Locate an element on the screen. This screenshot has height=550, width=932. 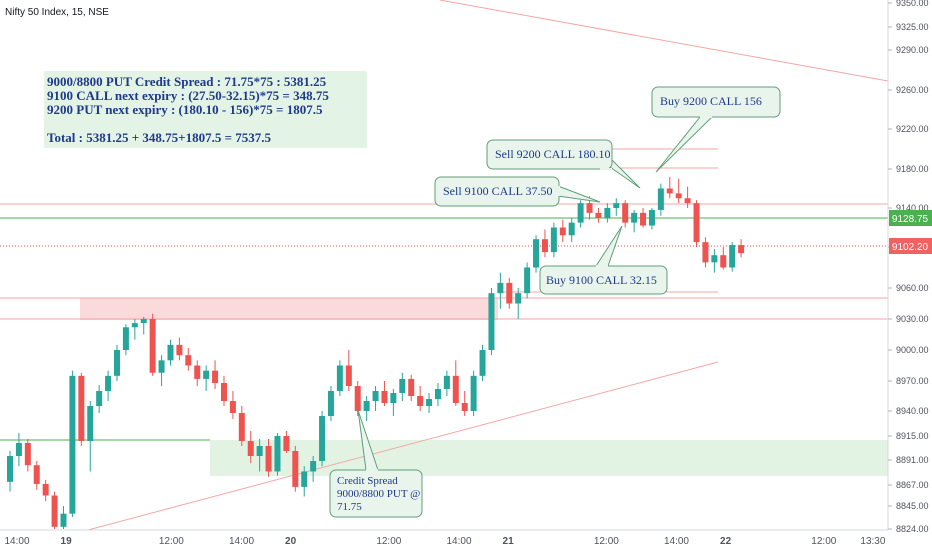
price-tick-label: 8970.00 is located at coordinates (912, 381).